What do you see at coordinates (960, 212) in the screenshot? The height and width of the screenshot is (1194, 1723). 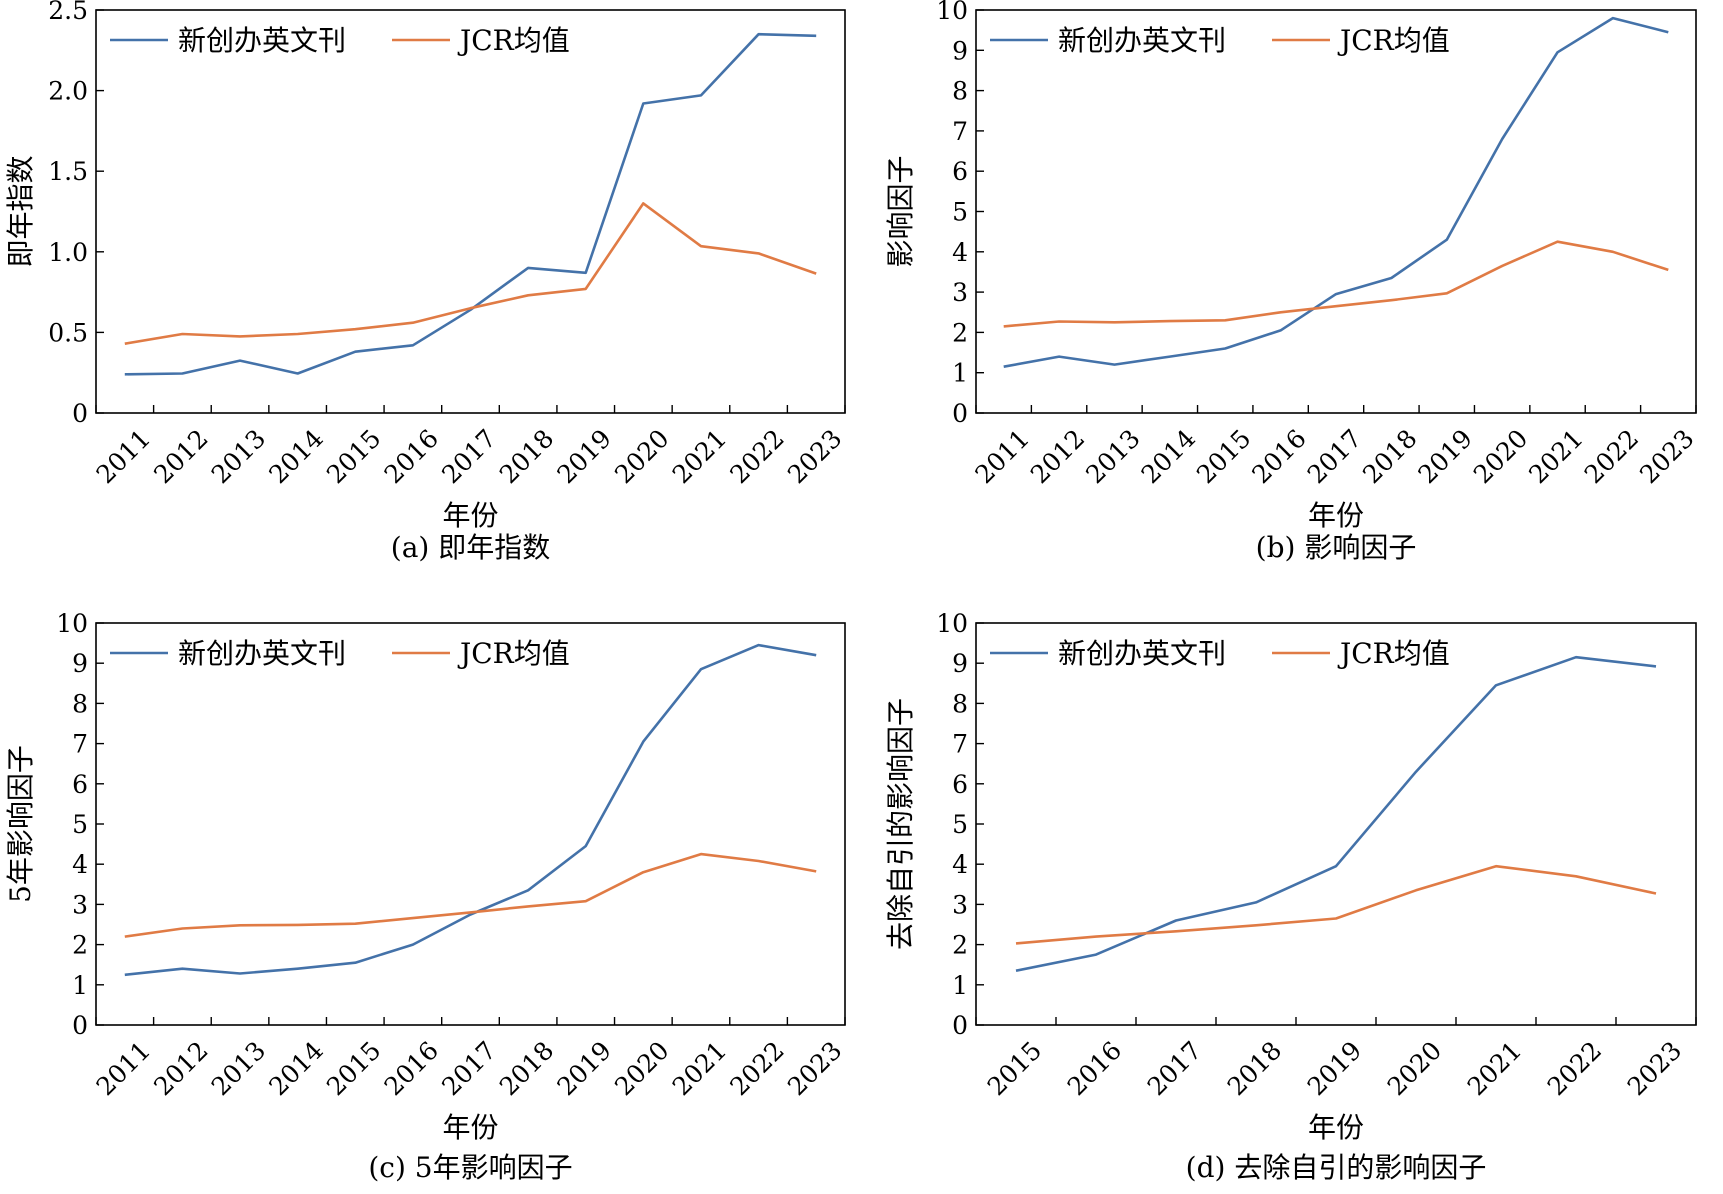 I see `y-tick-label: 5` at bounding box center [960, 212].